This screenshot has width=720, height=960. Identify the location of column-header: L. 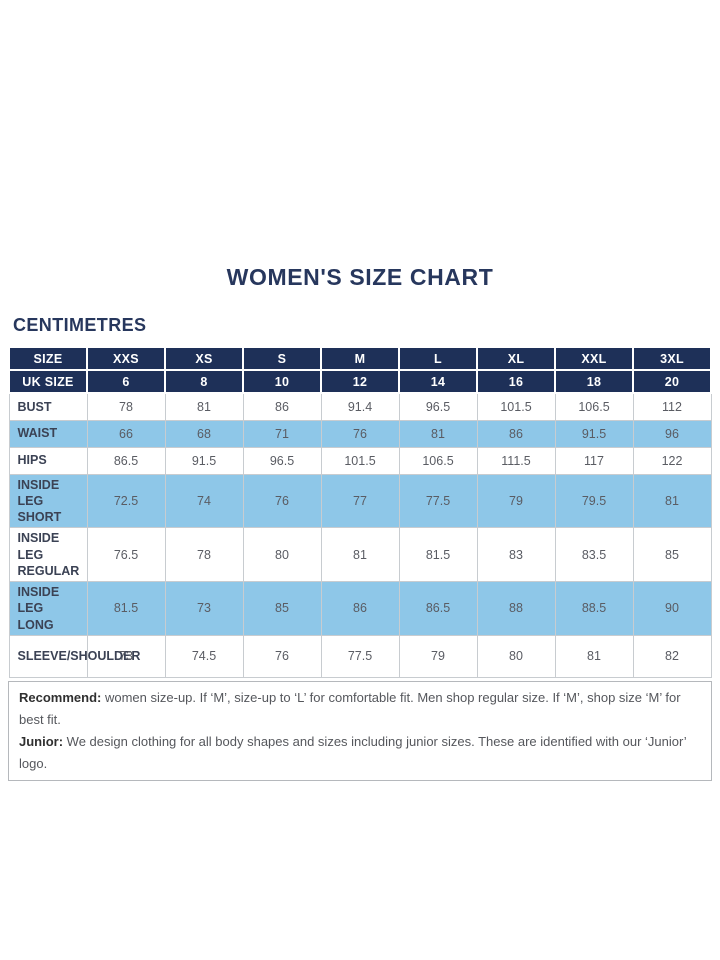
(438, 358).